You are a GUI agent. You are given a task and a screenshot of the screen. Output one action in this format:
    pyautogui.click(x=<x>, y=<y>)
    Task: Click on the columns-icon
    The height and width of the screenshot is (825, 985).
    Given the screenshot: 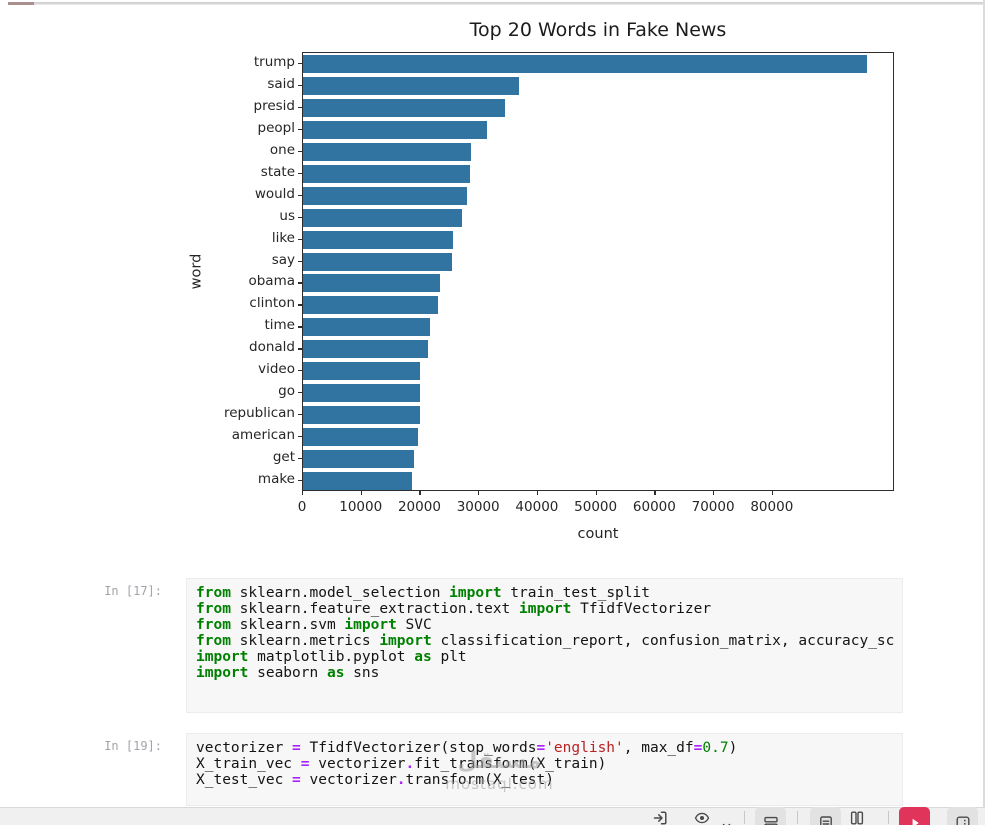 What is the action you would take?
    pyautogui.click(x=860, y=817)
    